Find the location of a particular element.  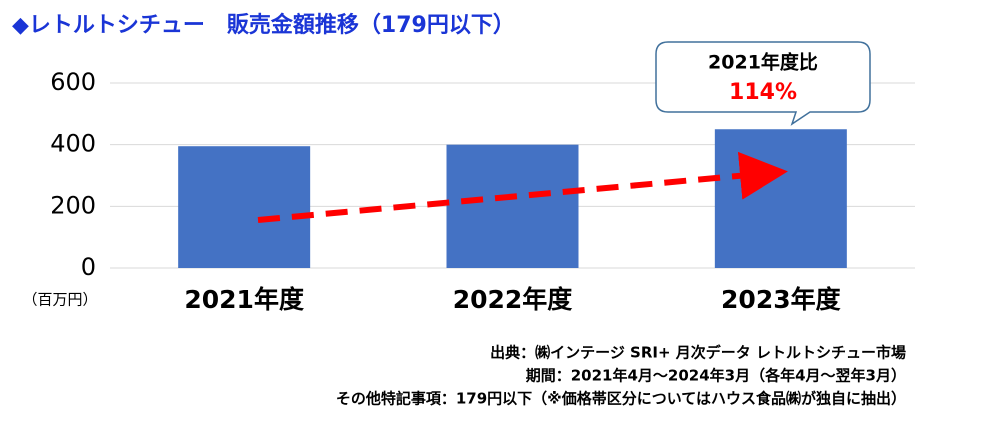

source-note: 出典：㈱インテージ SRI+ 月次データ レトルトシチュー市場 is located at coordinates (698, 353).